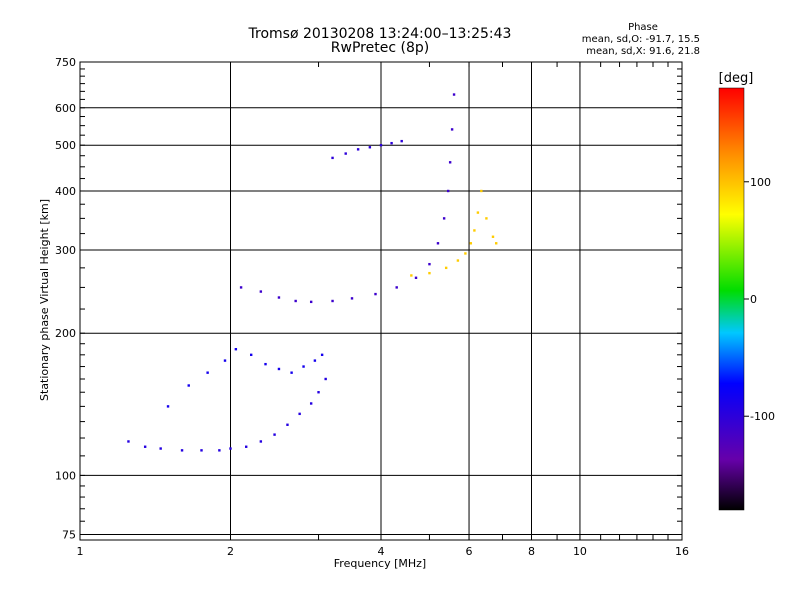 This screenshot has width=800, height=600. I want to click on x-axis-label: Frequency [MHz], so click(380, 563).